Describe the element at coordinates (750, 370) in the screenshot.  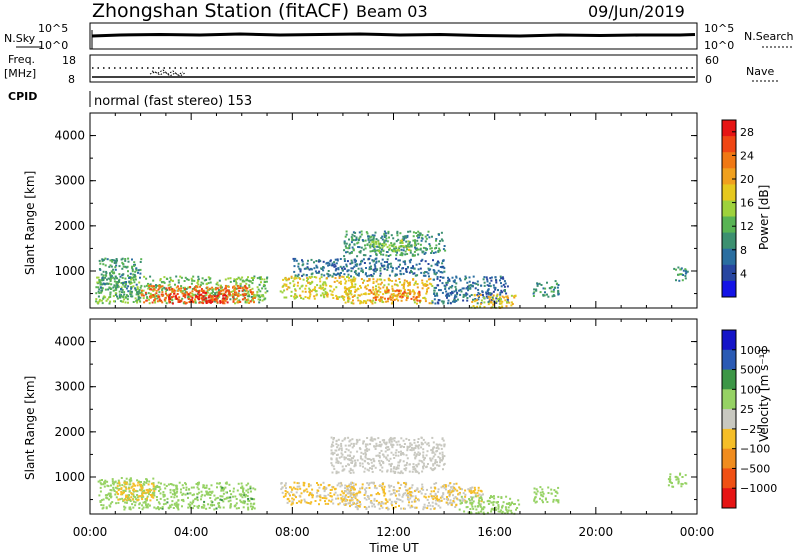
I see `colorbar-tick-label: 500` at that location.